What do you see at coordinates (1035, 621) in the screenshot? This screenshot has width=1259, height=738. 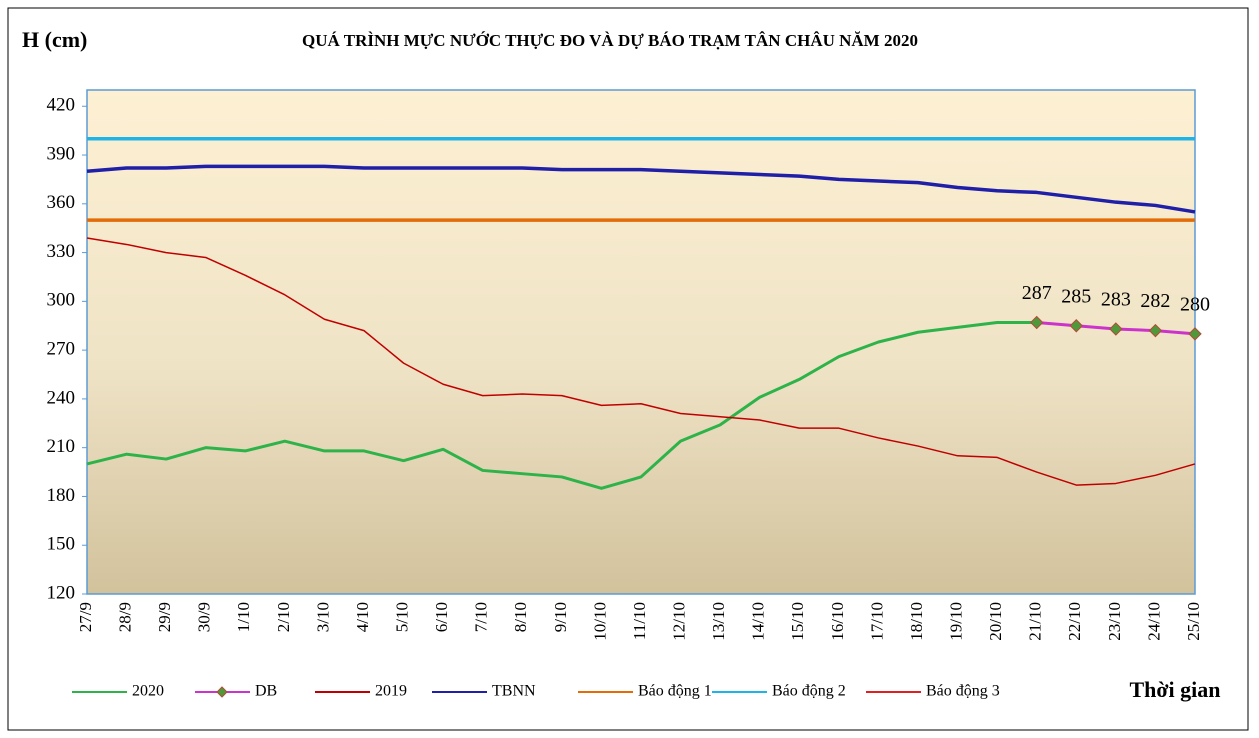 I see `x-tick-label: 21/10` at bounding box center [1035, 621].